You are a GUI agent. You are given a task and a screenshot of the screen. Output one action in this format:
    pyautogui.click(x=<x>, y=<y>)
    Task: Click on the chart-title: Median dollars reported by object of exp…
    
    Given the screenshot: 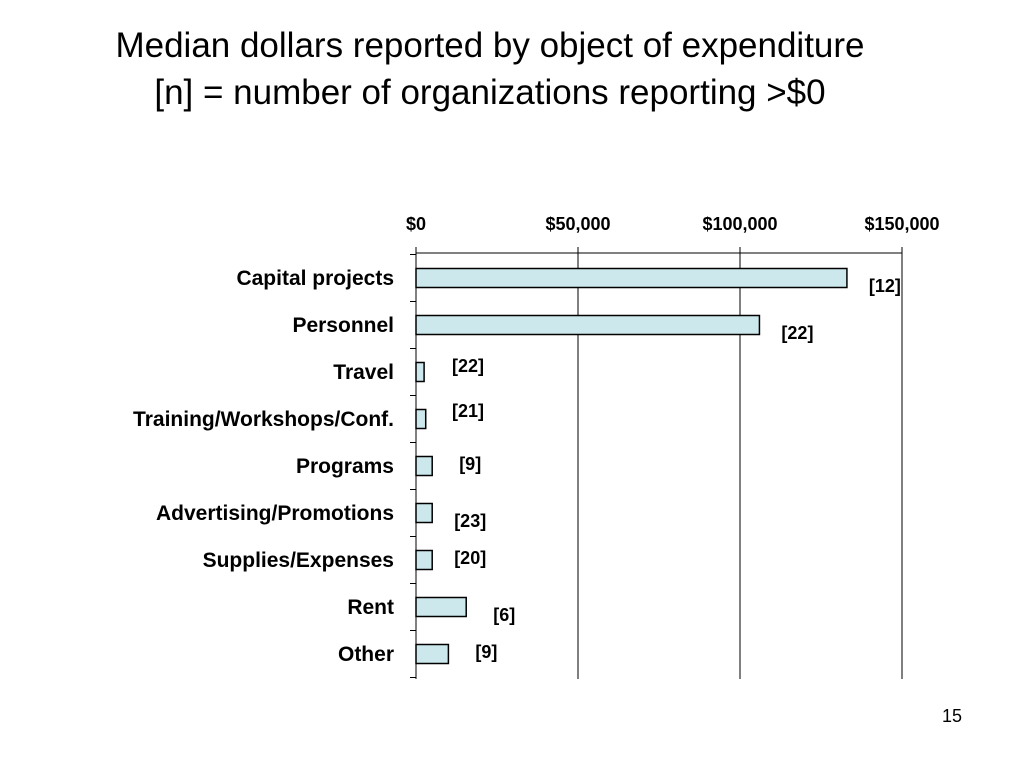 What is the action you would take?
    pyautogui.click(x=490, y=69)
    